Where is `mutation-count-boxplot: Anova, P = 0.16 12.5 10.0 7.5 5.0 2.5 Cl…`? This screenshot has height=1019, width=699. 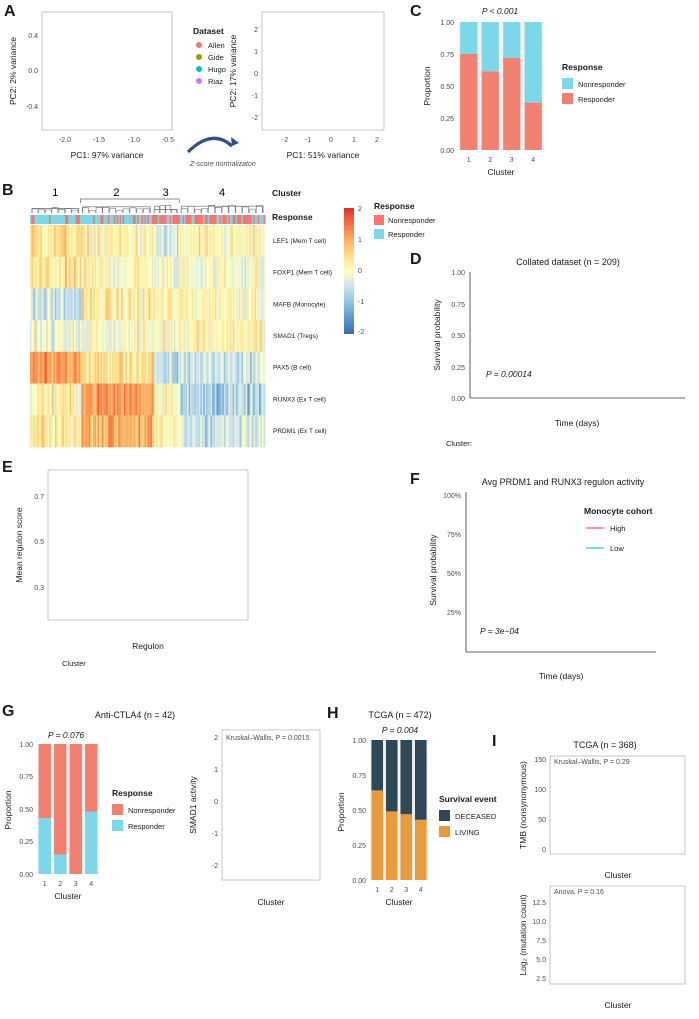 mutation-count-boxplot: Anova, P = 0.16 12.5 10.0 7.5 5.0 2.5 Cl… is located at coordinates (602, 947).